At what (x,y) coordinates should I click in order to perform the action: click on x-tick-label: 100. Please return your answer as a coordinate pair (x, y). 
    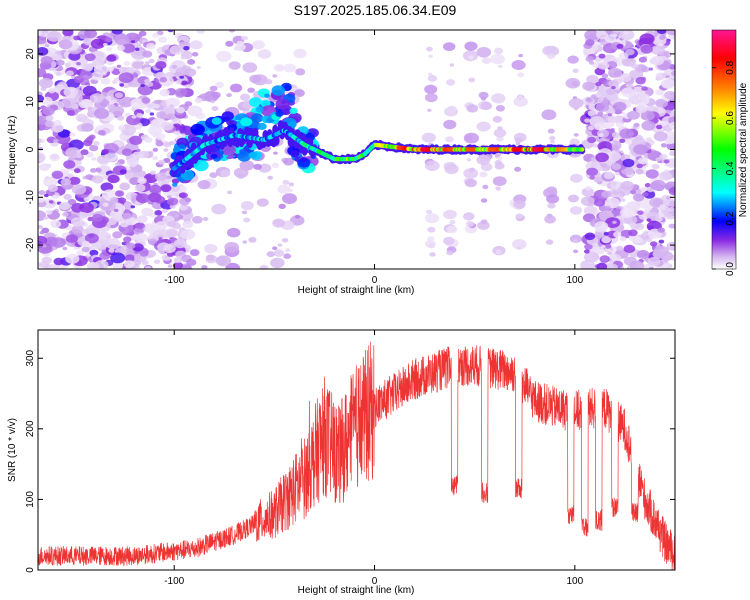
    Looking at the image, I should click on (574, 280).